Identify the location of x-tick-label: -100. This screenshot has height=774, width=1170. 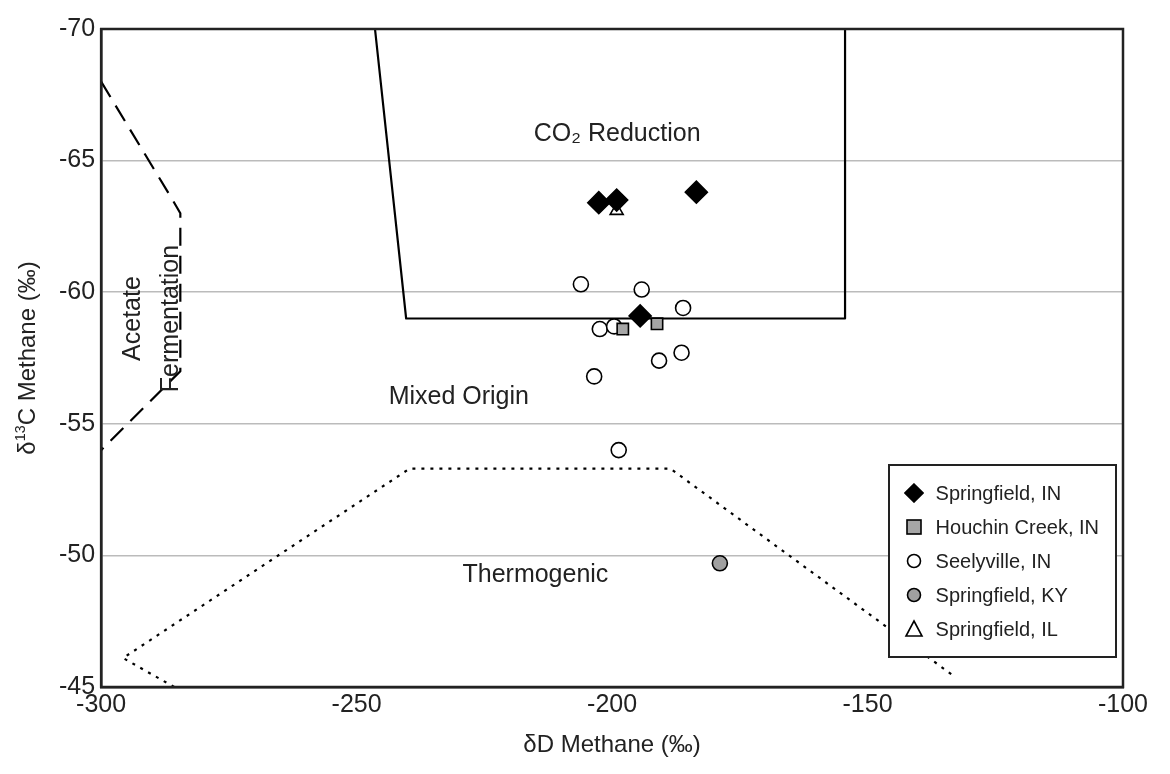
(1123, 702).